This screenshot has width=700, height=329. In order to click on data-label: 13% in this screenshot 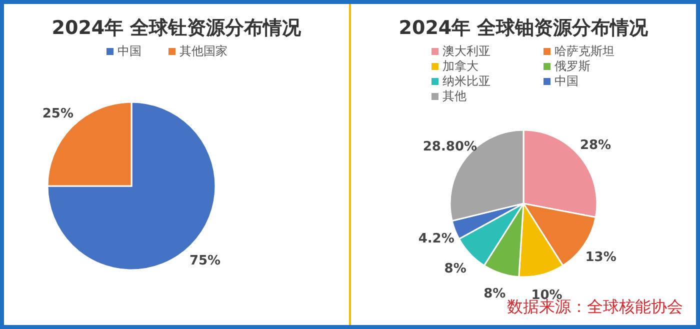, I will do `click(600, 258)`.